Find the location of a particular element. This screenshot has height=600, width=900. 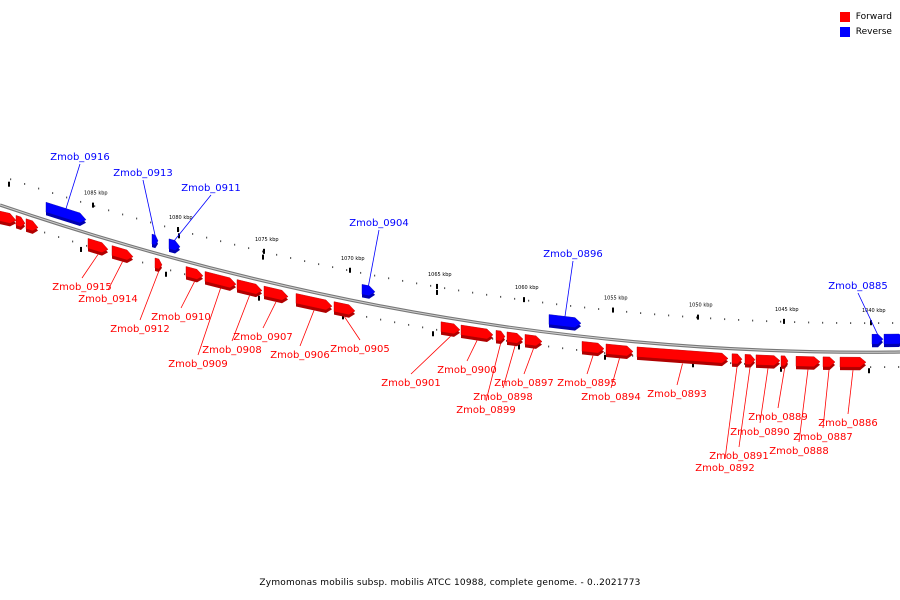

gene-label: Zmob_0908 is located at coordinates (232, 350).